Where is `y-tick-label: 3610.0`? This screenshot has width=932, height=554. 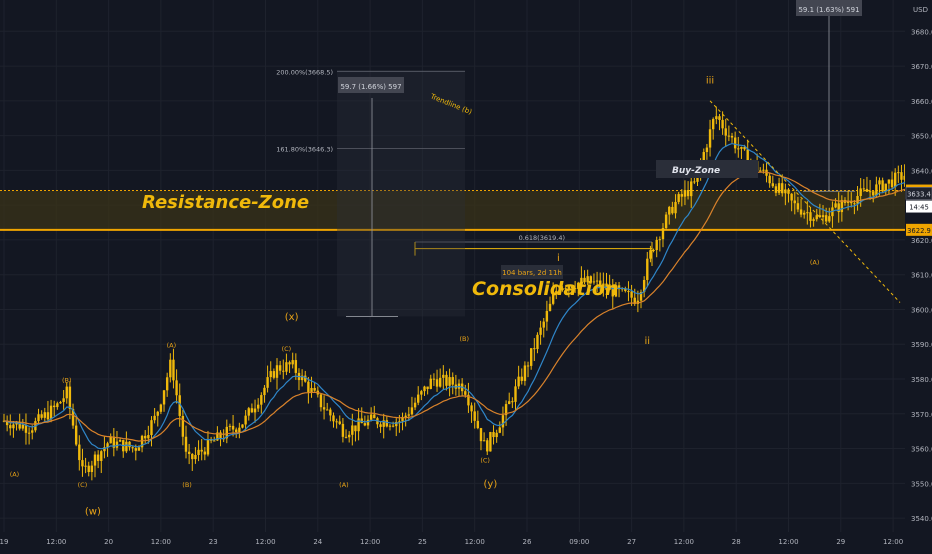 y-tick-label: 3610.0 is located at coordinates (921, 276).